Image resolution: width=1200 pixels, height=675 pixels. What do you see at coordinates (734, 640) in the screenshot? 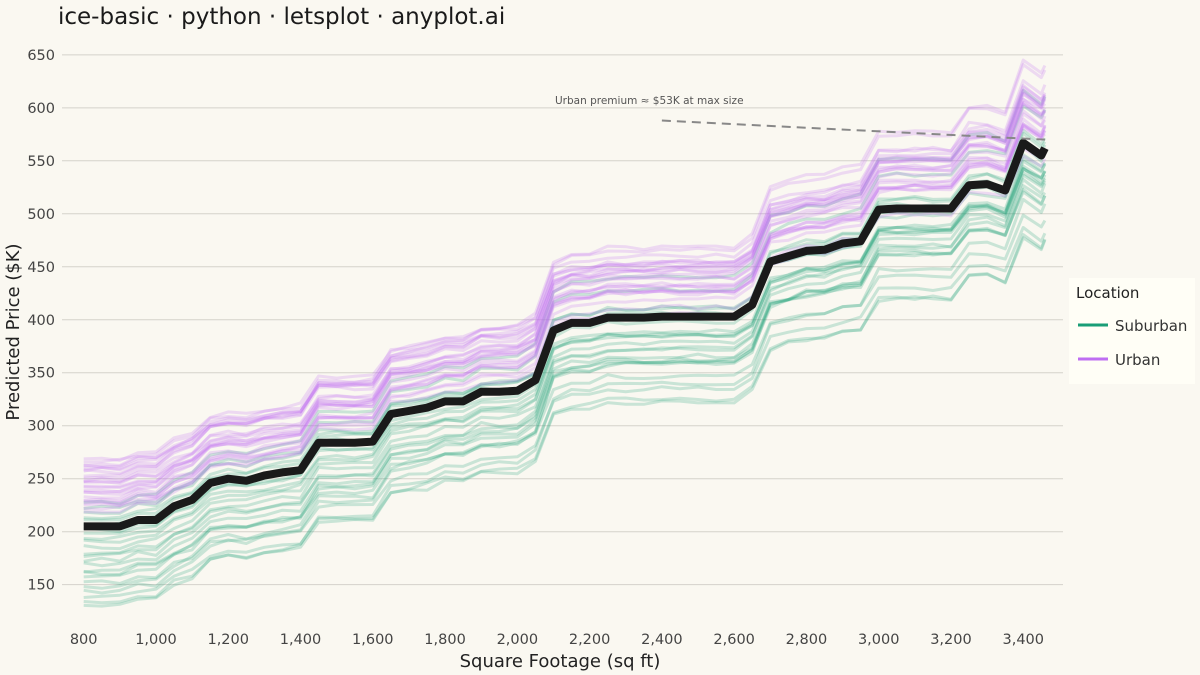
I see `x-tick-label: 2,600` at bounding box center [734, 640].